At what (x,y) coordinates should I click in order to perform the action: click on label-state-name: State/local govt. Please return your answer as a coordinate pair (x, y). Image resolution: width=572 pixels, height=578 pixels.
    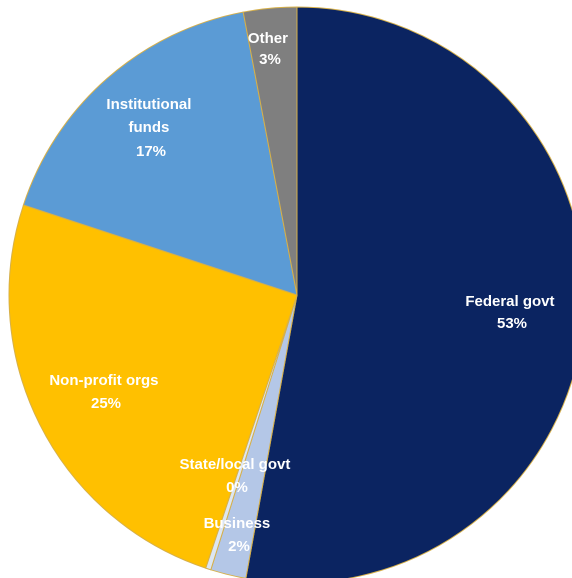
    Looking at the image, I should click on (234, 464).